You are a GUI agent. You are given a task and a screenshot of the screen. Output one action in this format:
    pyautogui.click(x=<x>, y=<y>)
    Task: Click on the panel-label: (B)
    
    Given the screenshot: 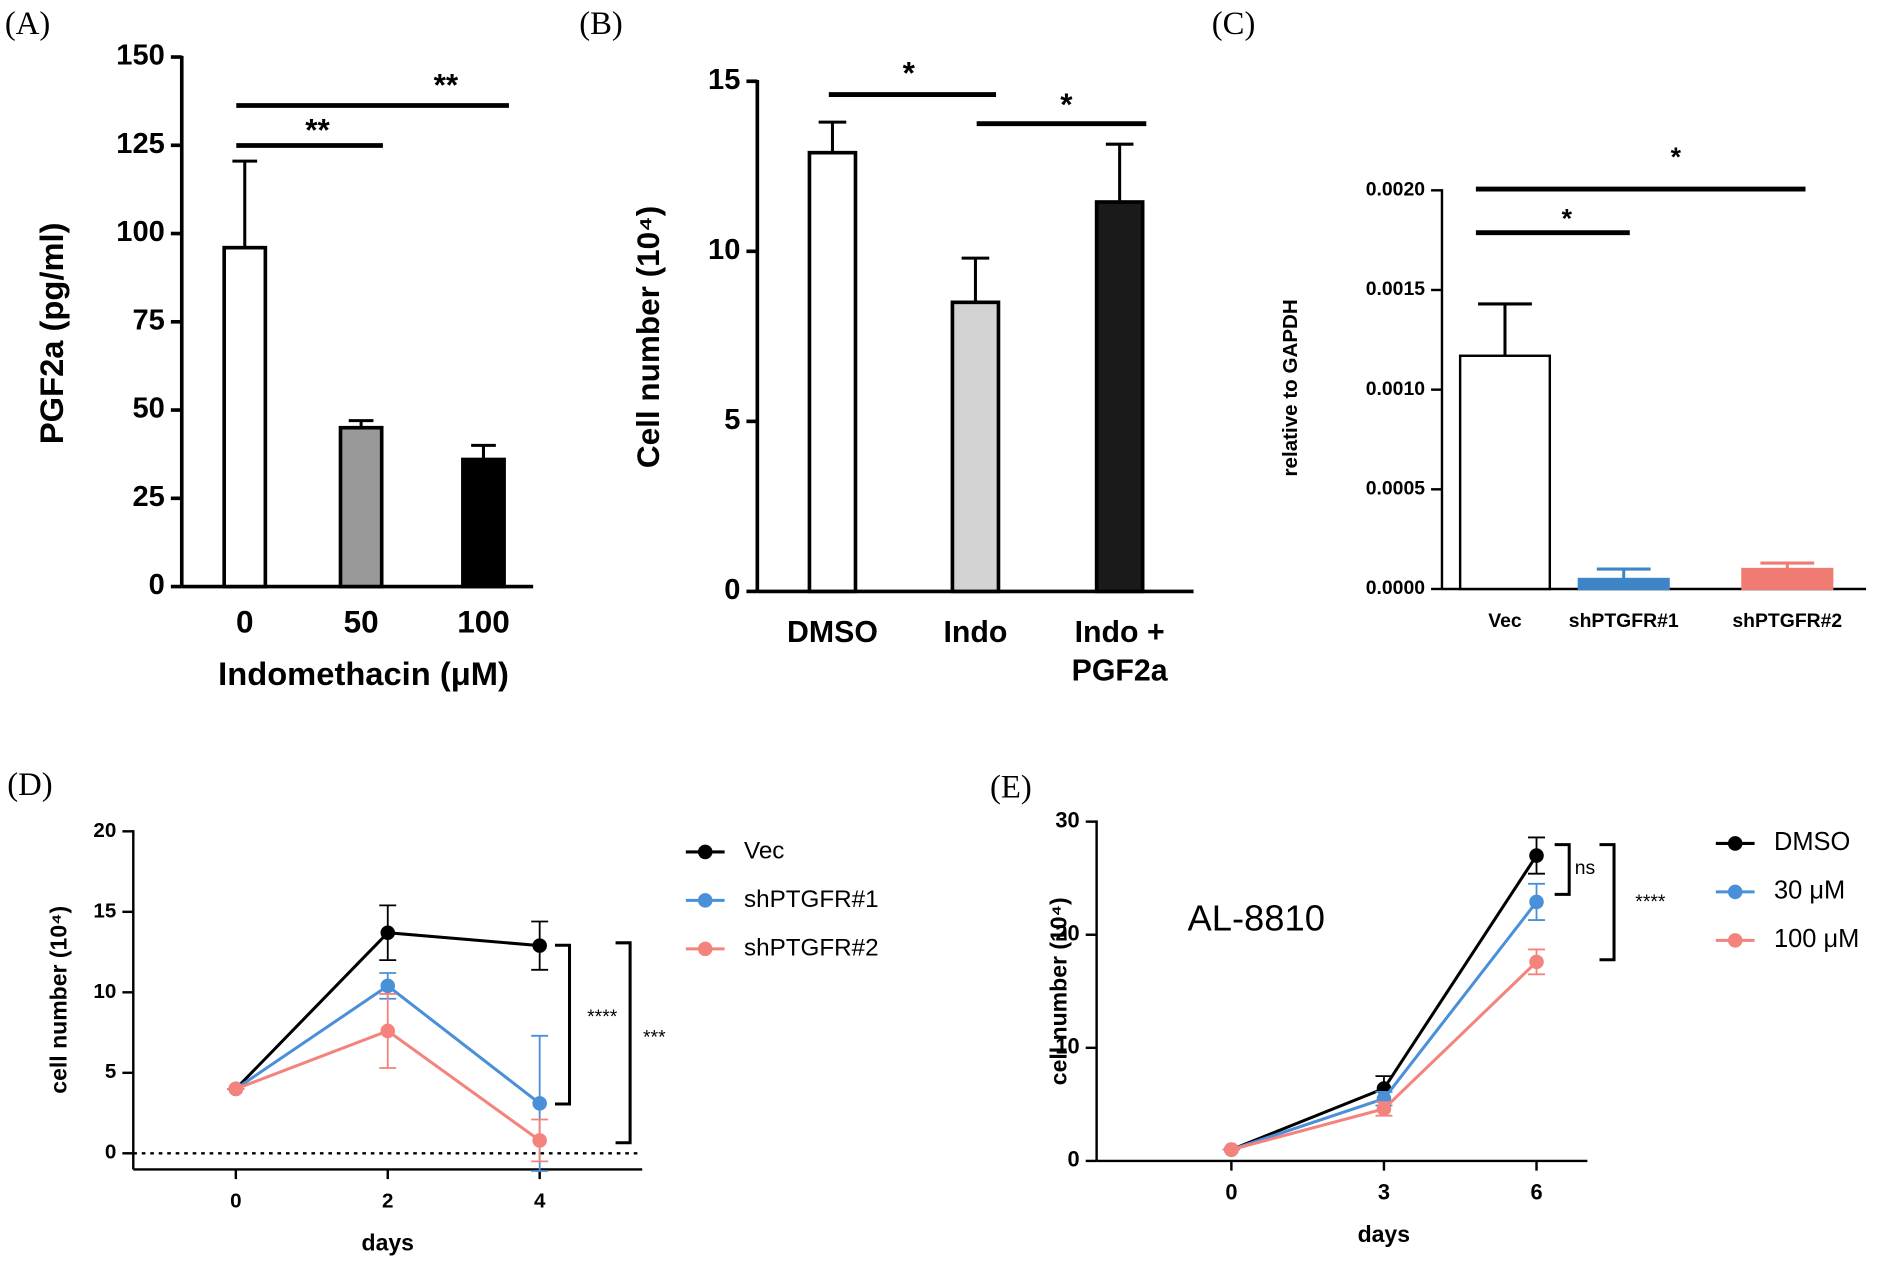 What is the action you would take?
    pyautogui.click(x=601, y=24)
    